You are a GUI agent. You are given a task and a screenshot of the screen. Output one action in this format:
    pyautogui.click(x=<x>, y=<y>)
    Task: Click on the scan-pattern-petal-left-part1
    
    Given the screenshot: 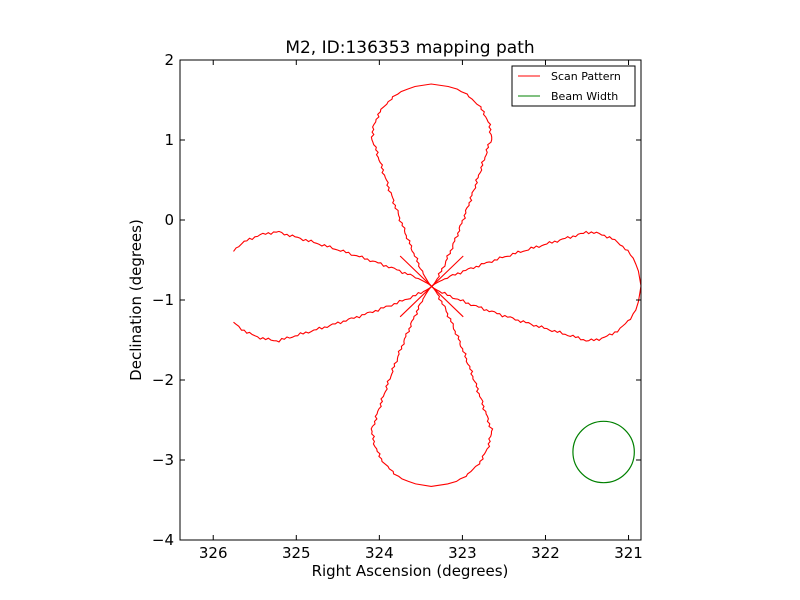 What is the action you would take?
    pyautogui.click(x=333, y=314)
    